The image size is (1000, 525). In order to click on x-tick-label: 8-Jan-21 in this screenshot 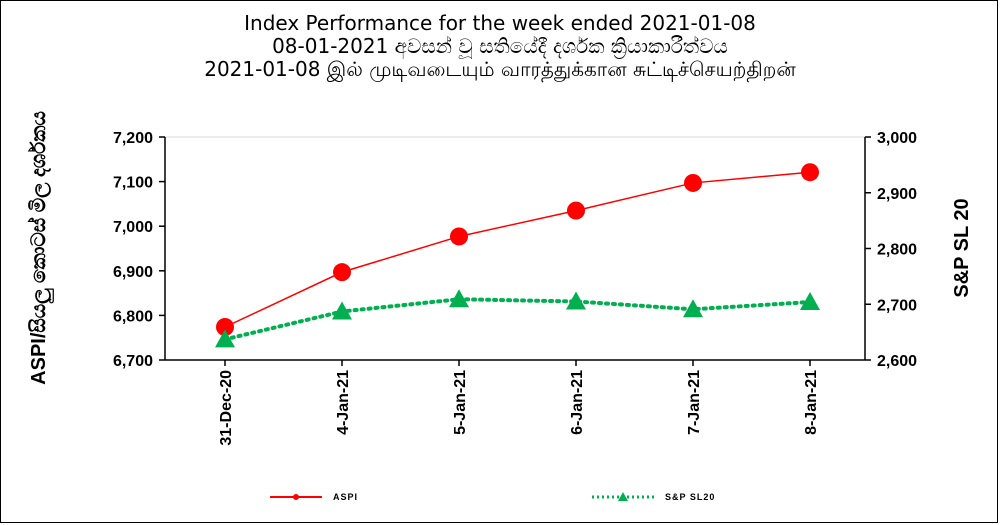, I will do `click(811, 402)`.